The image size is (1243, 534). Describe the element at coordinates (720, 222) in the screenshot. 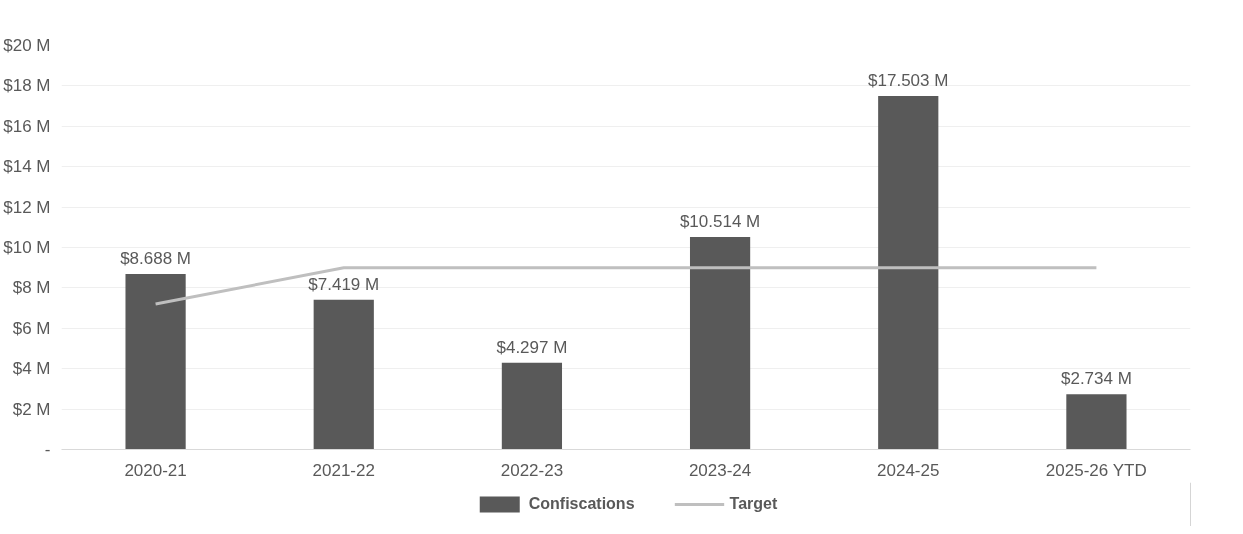

I see `data-label: $10.514 M` at that location.